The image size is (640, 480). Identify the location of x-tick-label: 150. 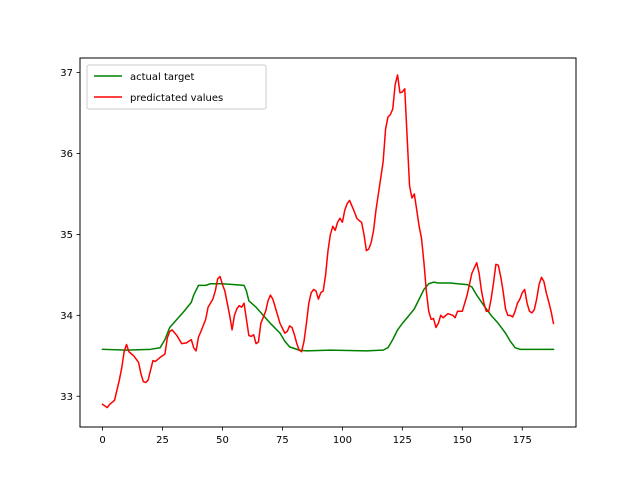
(462, 440).